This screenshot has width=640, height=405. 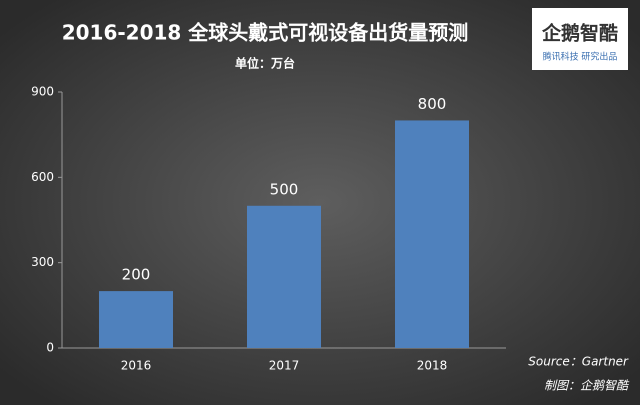 I want to click on logo-tagline: 腾讯科技 研究出品, so click(x=580, y=57).